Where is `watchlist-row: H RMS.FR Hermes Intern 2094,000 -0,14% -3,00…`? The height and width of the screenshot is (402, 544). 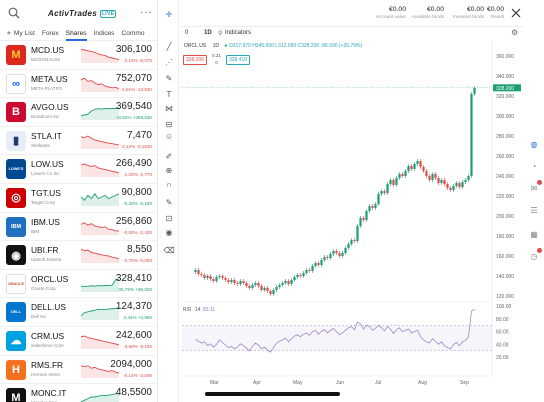
watchlist-row: H RMS.FR Hermes Intern 2094,000 -0,14% -3,00… is located at coordinates (78, 370).